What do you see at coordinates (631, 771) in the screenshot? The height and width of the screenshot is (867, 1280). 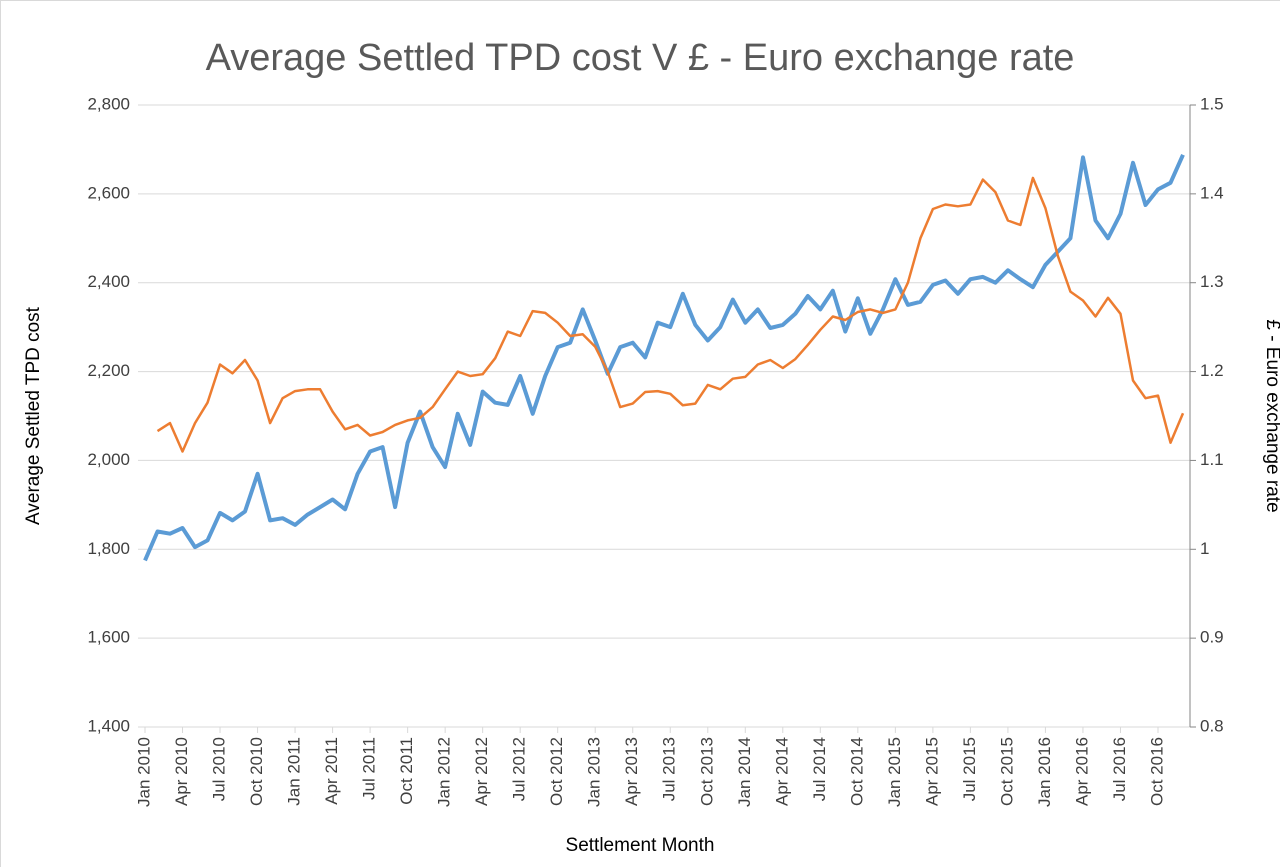 I see `x-tick-label: Apr 2013` at bounding box center [631, 771].